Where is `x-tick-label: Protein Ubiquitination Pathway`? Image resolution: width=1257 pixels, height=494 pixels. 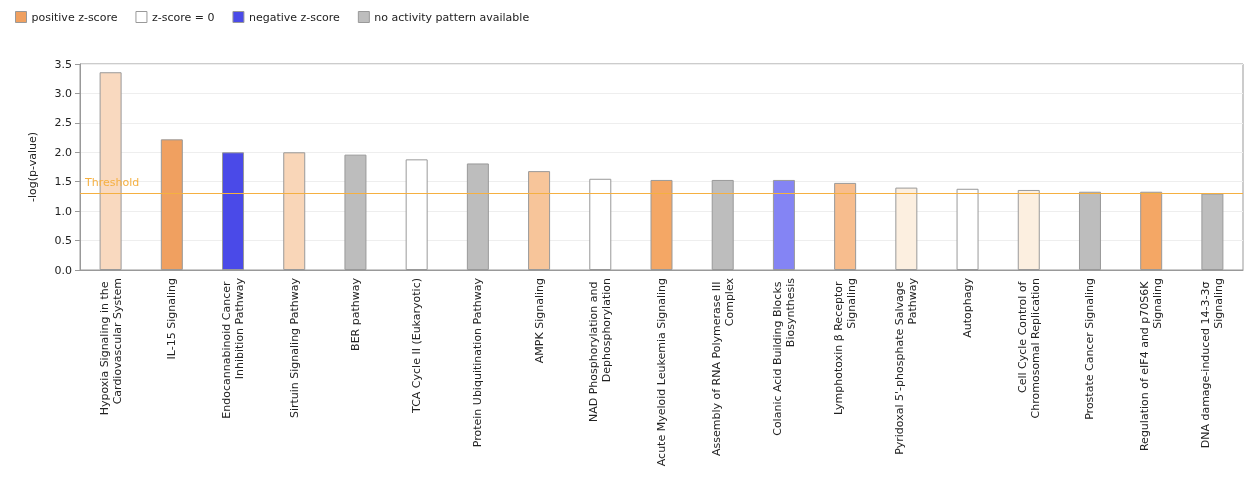
x-tick-label: Protein Ubiquitination Pathway is located at coordinates (478, 362).